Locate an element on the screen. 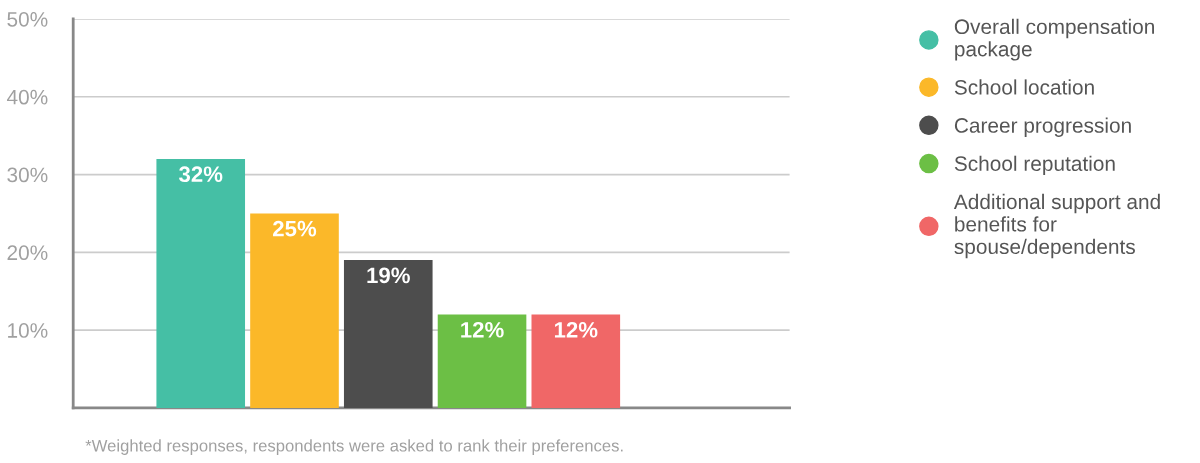 The width and height of the screenshot is (1200, 463). text: 25% is located at coordinates (295, 228).